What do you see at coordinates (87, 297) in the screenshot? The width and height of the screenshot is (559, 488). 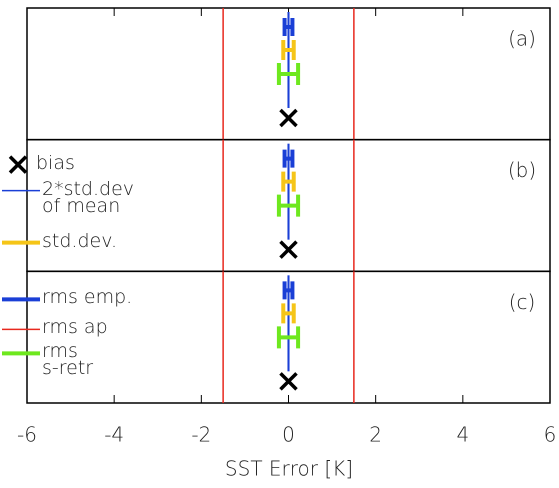 I see `legend-label: rms emp.` at bounding box center [87, 297].